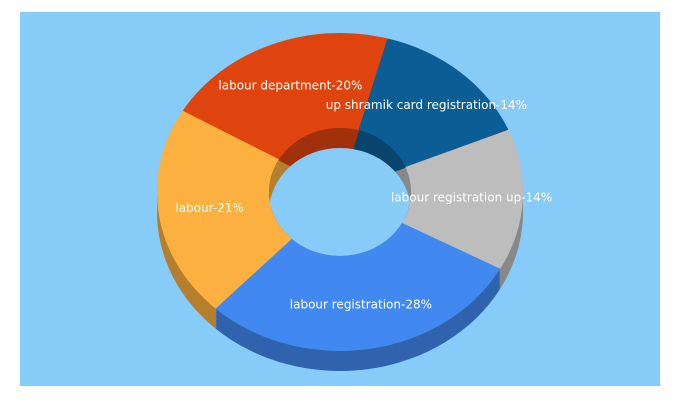  What do you see at coordinates (375, 160) in the screenshot?
I see `slice-inner-side` at bounding box center [375, 160].